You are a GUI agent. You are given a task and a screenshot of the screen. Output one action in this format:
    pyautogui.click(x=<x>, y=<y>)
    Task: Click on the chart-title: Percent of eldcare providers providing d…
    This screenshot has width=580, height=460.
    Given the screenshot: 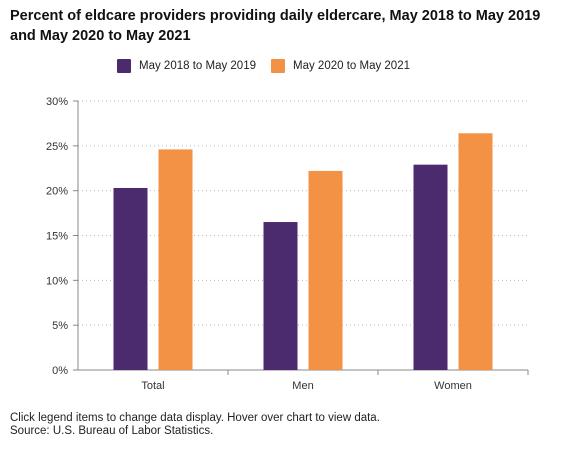 What is the action you would take?
    pyautogui.click(x=275, y=26)
    